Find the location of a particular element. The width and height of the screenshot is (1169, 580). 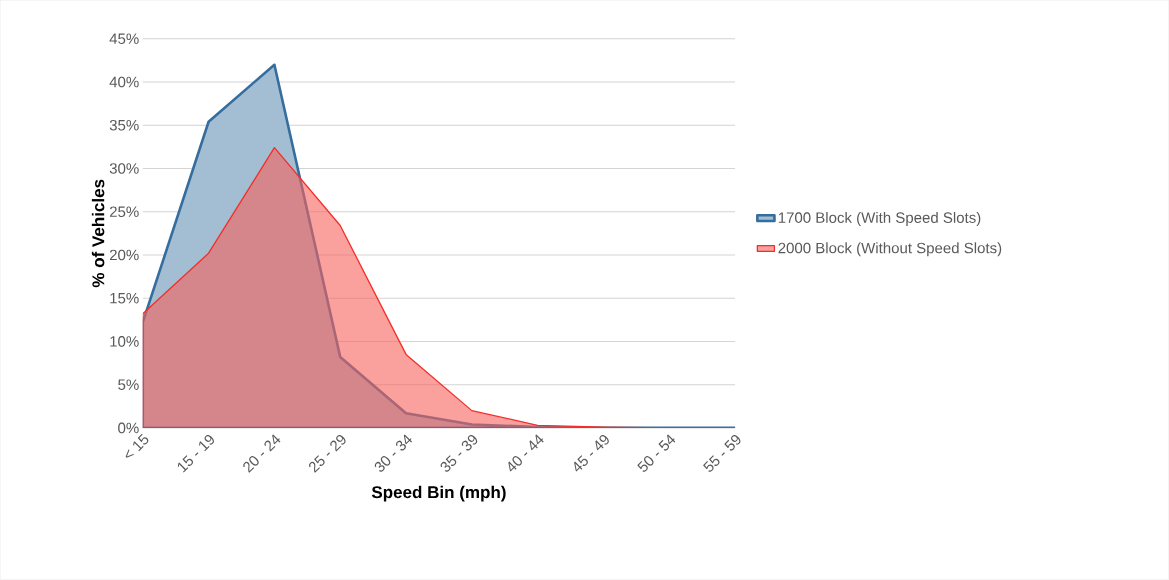

x-tick-label: 40 - 44 is located at coordinates (526, 453).